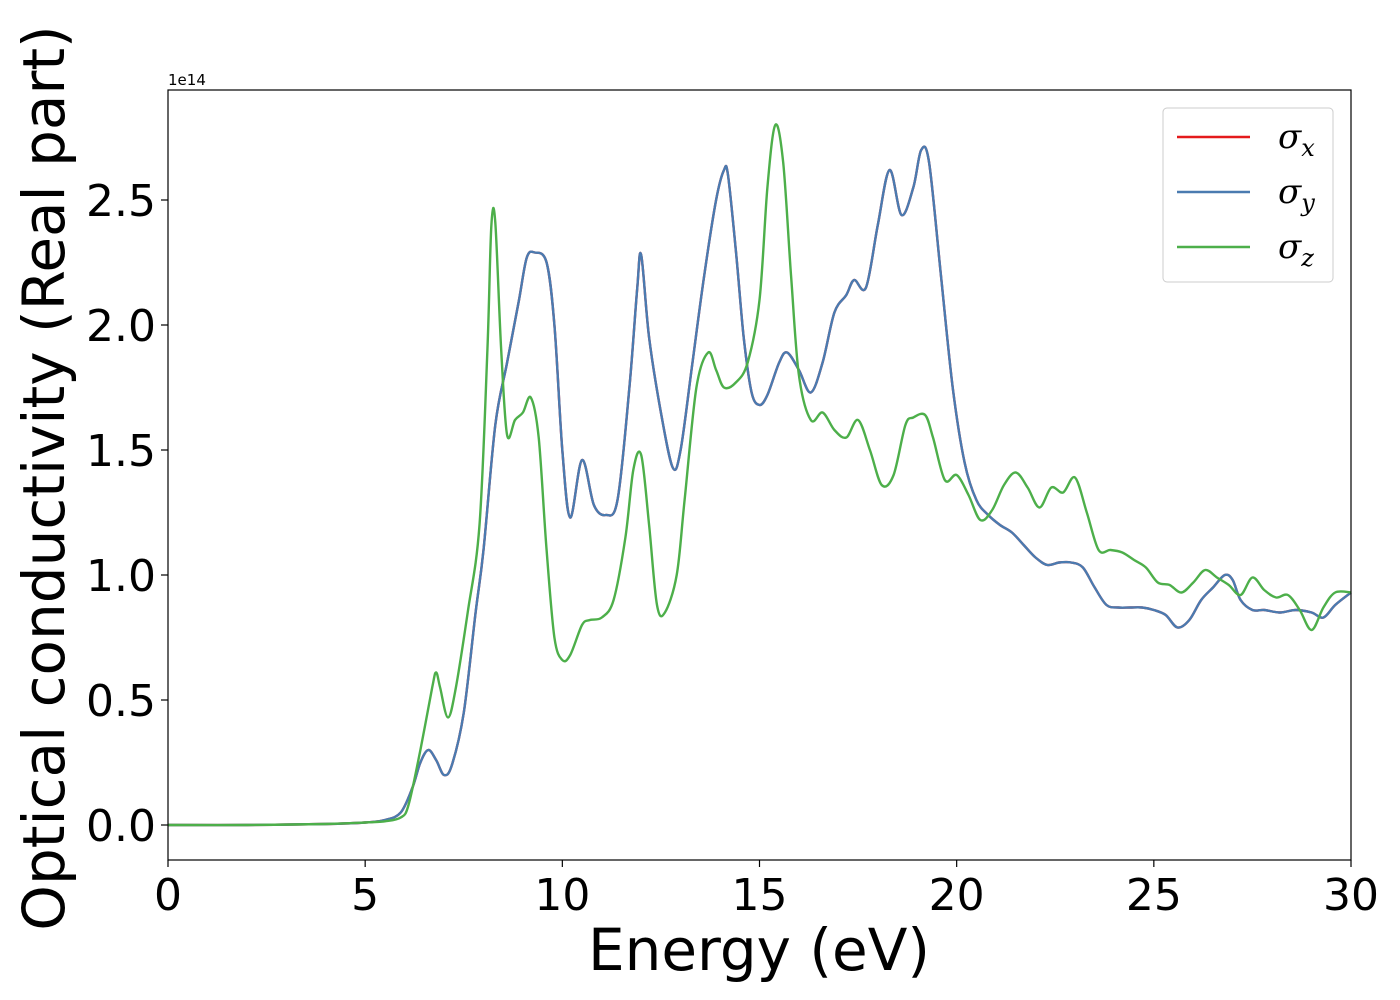  What do you see at coordinates (1351, 895) in the screenshot?
I see `x-tick-label: 30` at bounding box center [1351, 895].